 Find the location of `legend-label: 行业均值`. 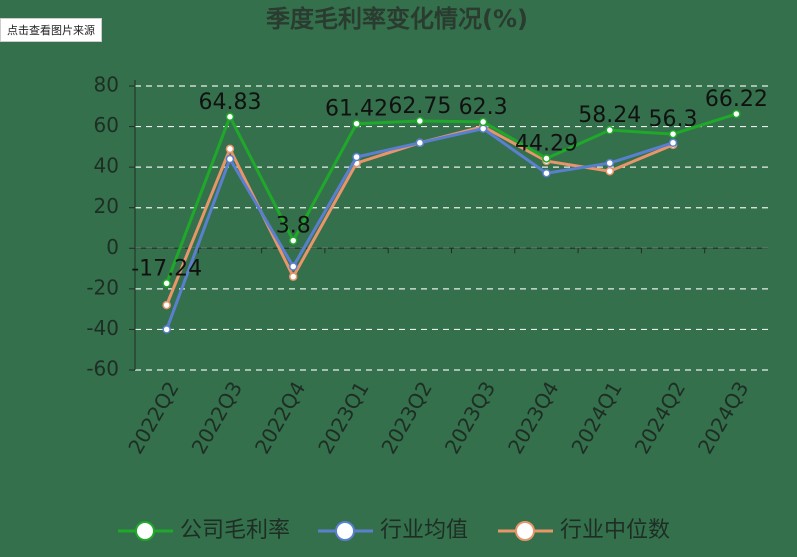

legend-label: 行业均值 is located at coordinates (424, 530).